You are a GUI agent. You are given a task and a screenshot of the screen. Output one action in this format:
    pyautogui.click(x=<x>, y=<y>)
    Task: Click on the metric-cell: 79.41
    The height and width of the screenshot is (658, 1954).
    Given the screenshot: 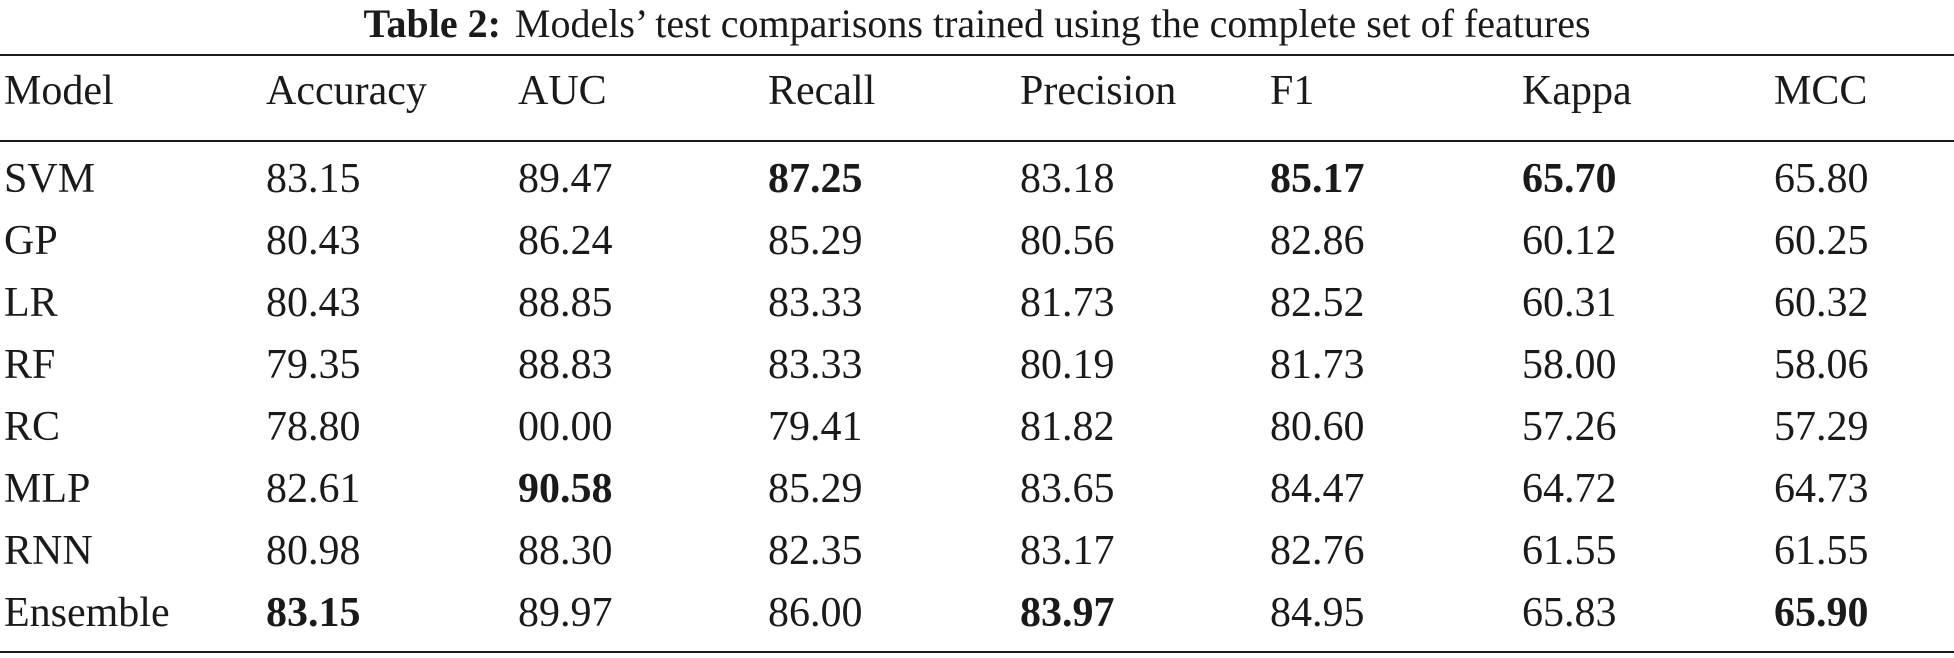 What is the action you would take?
    pyautogui.click(x=815, y=427)
    